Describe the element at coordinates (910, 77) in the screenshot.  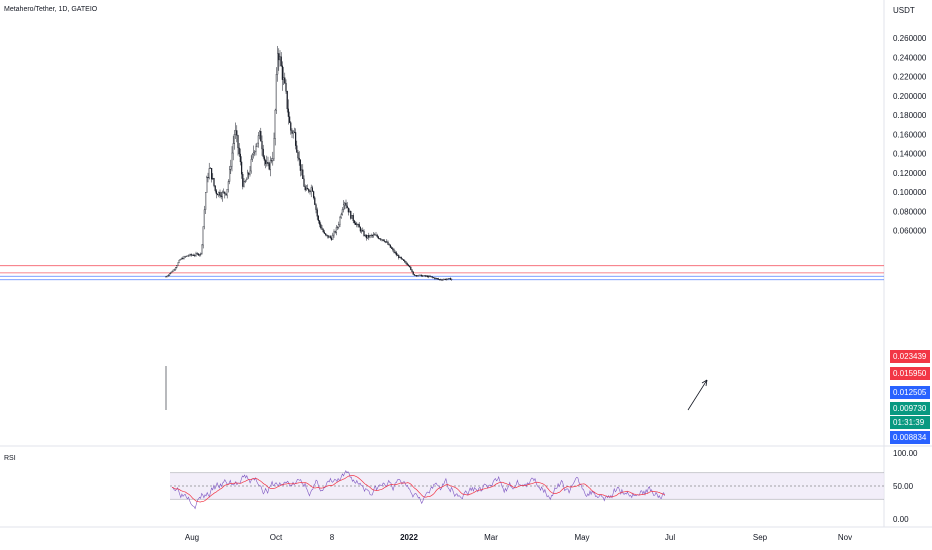
I see `price-tick-label: 0.220000` at that location.